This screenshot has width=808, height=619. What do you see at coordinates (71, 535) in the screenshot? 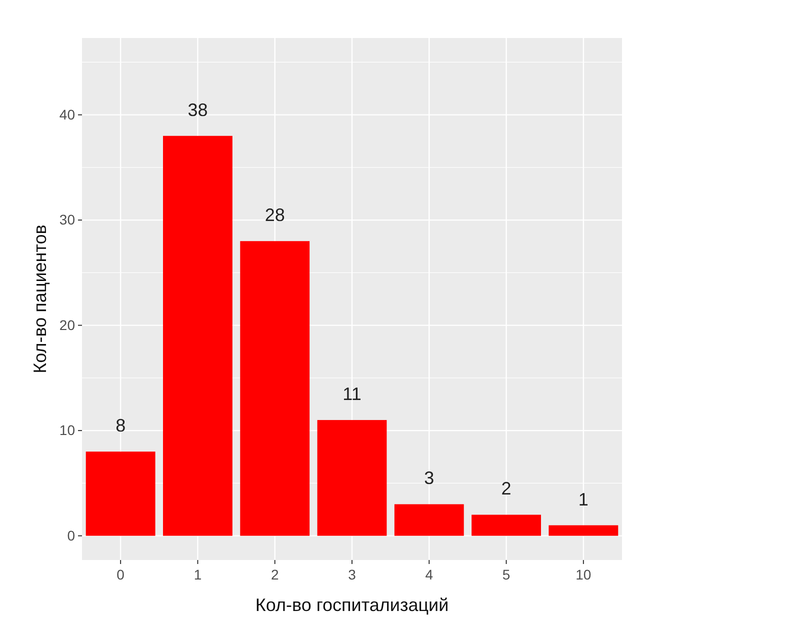
I see `y-tick-label: 0` at bounding box center [71, 535].